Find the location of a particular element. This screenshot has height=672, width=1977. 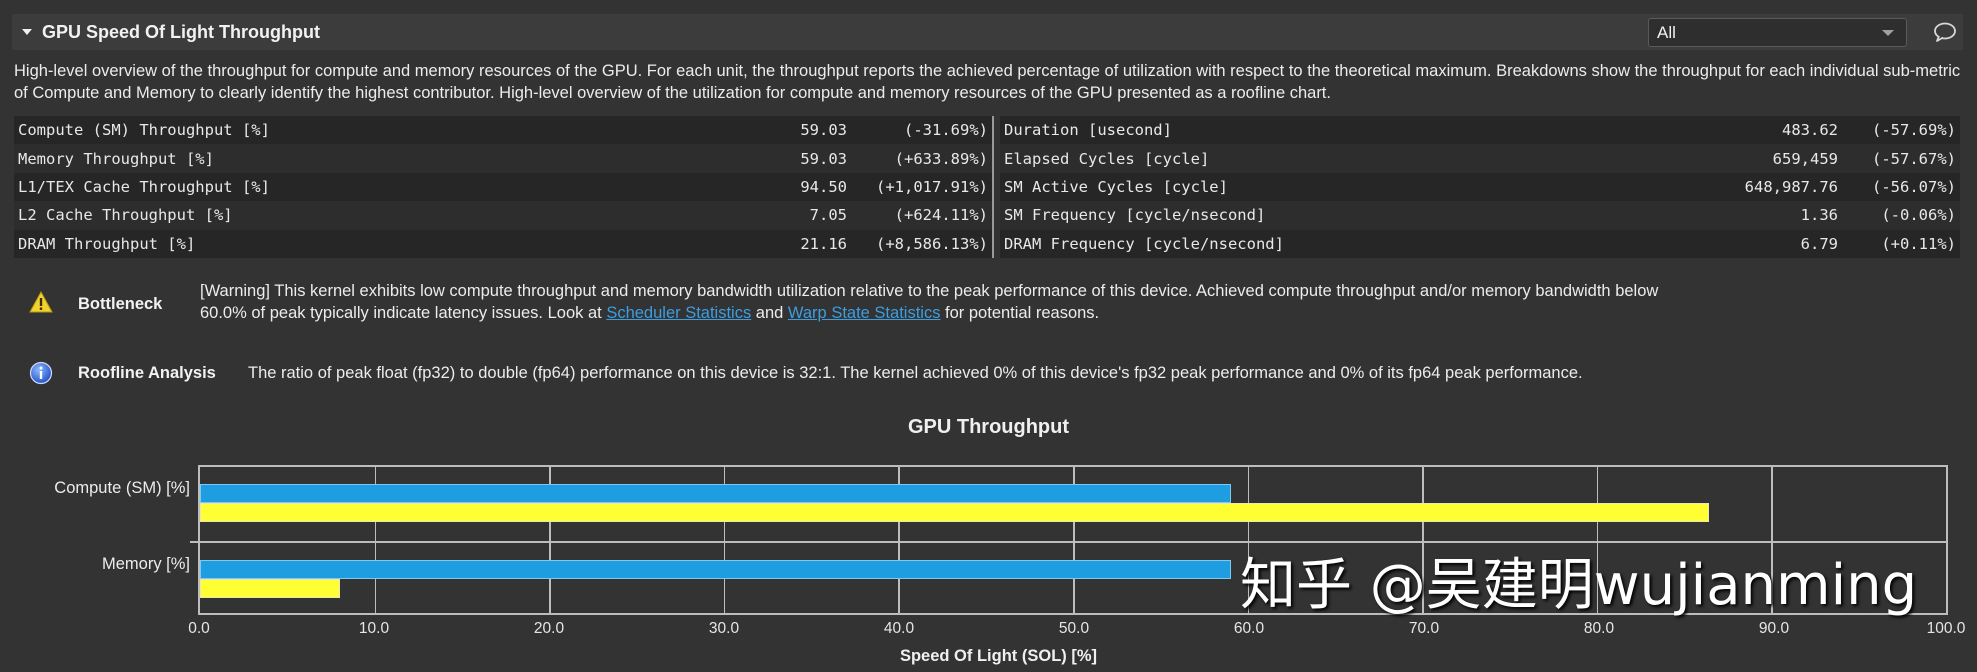

warning-icon is located at coordinates (41, 301).